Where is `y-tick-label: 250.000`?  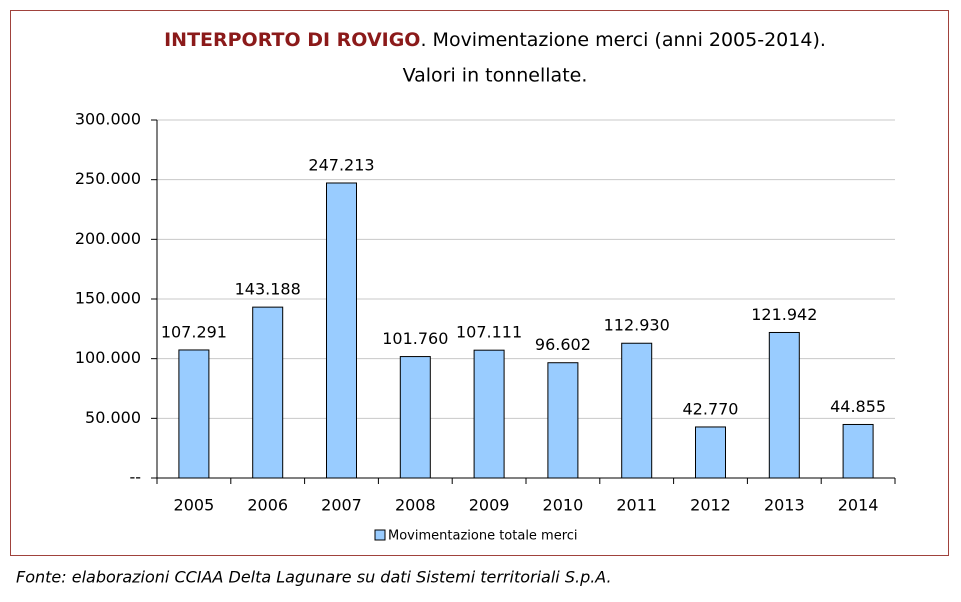 y-tick-label: 250.000 is located at coordinates (108, 178).